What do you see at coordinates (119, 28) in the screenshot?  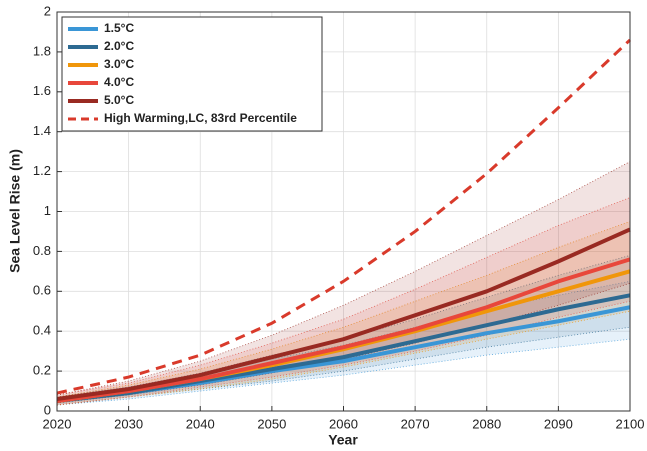 I see `legend-label: 1.5°C` at bounding box center [119, 28].